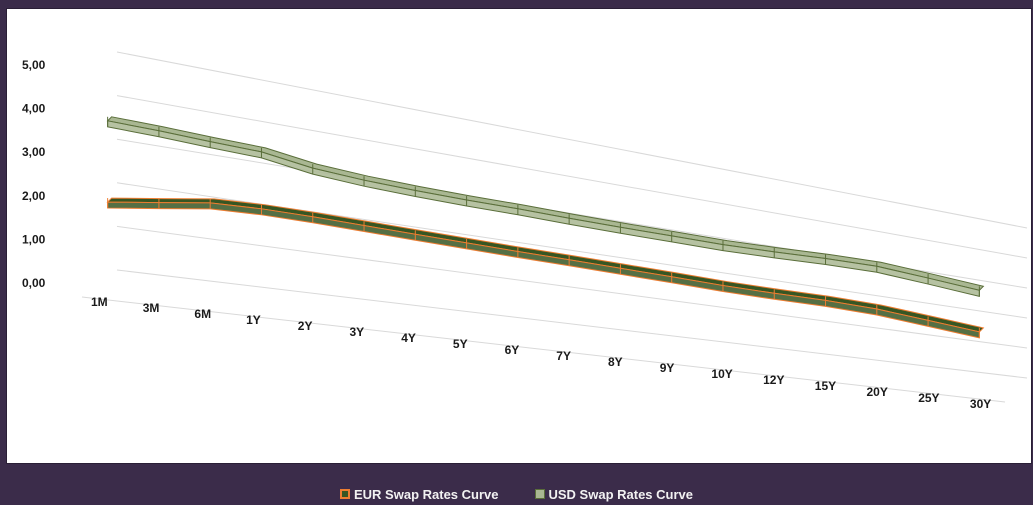  Describe the element at coordinates (563, 356) in the screenshot. I see `x-tick-label: 7Y` at that location.